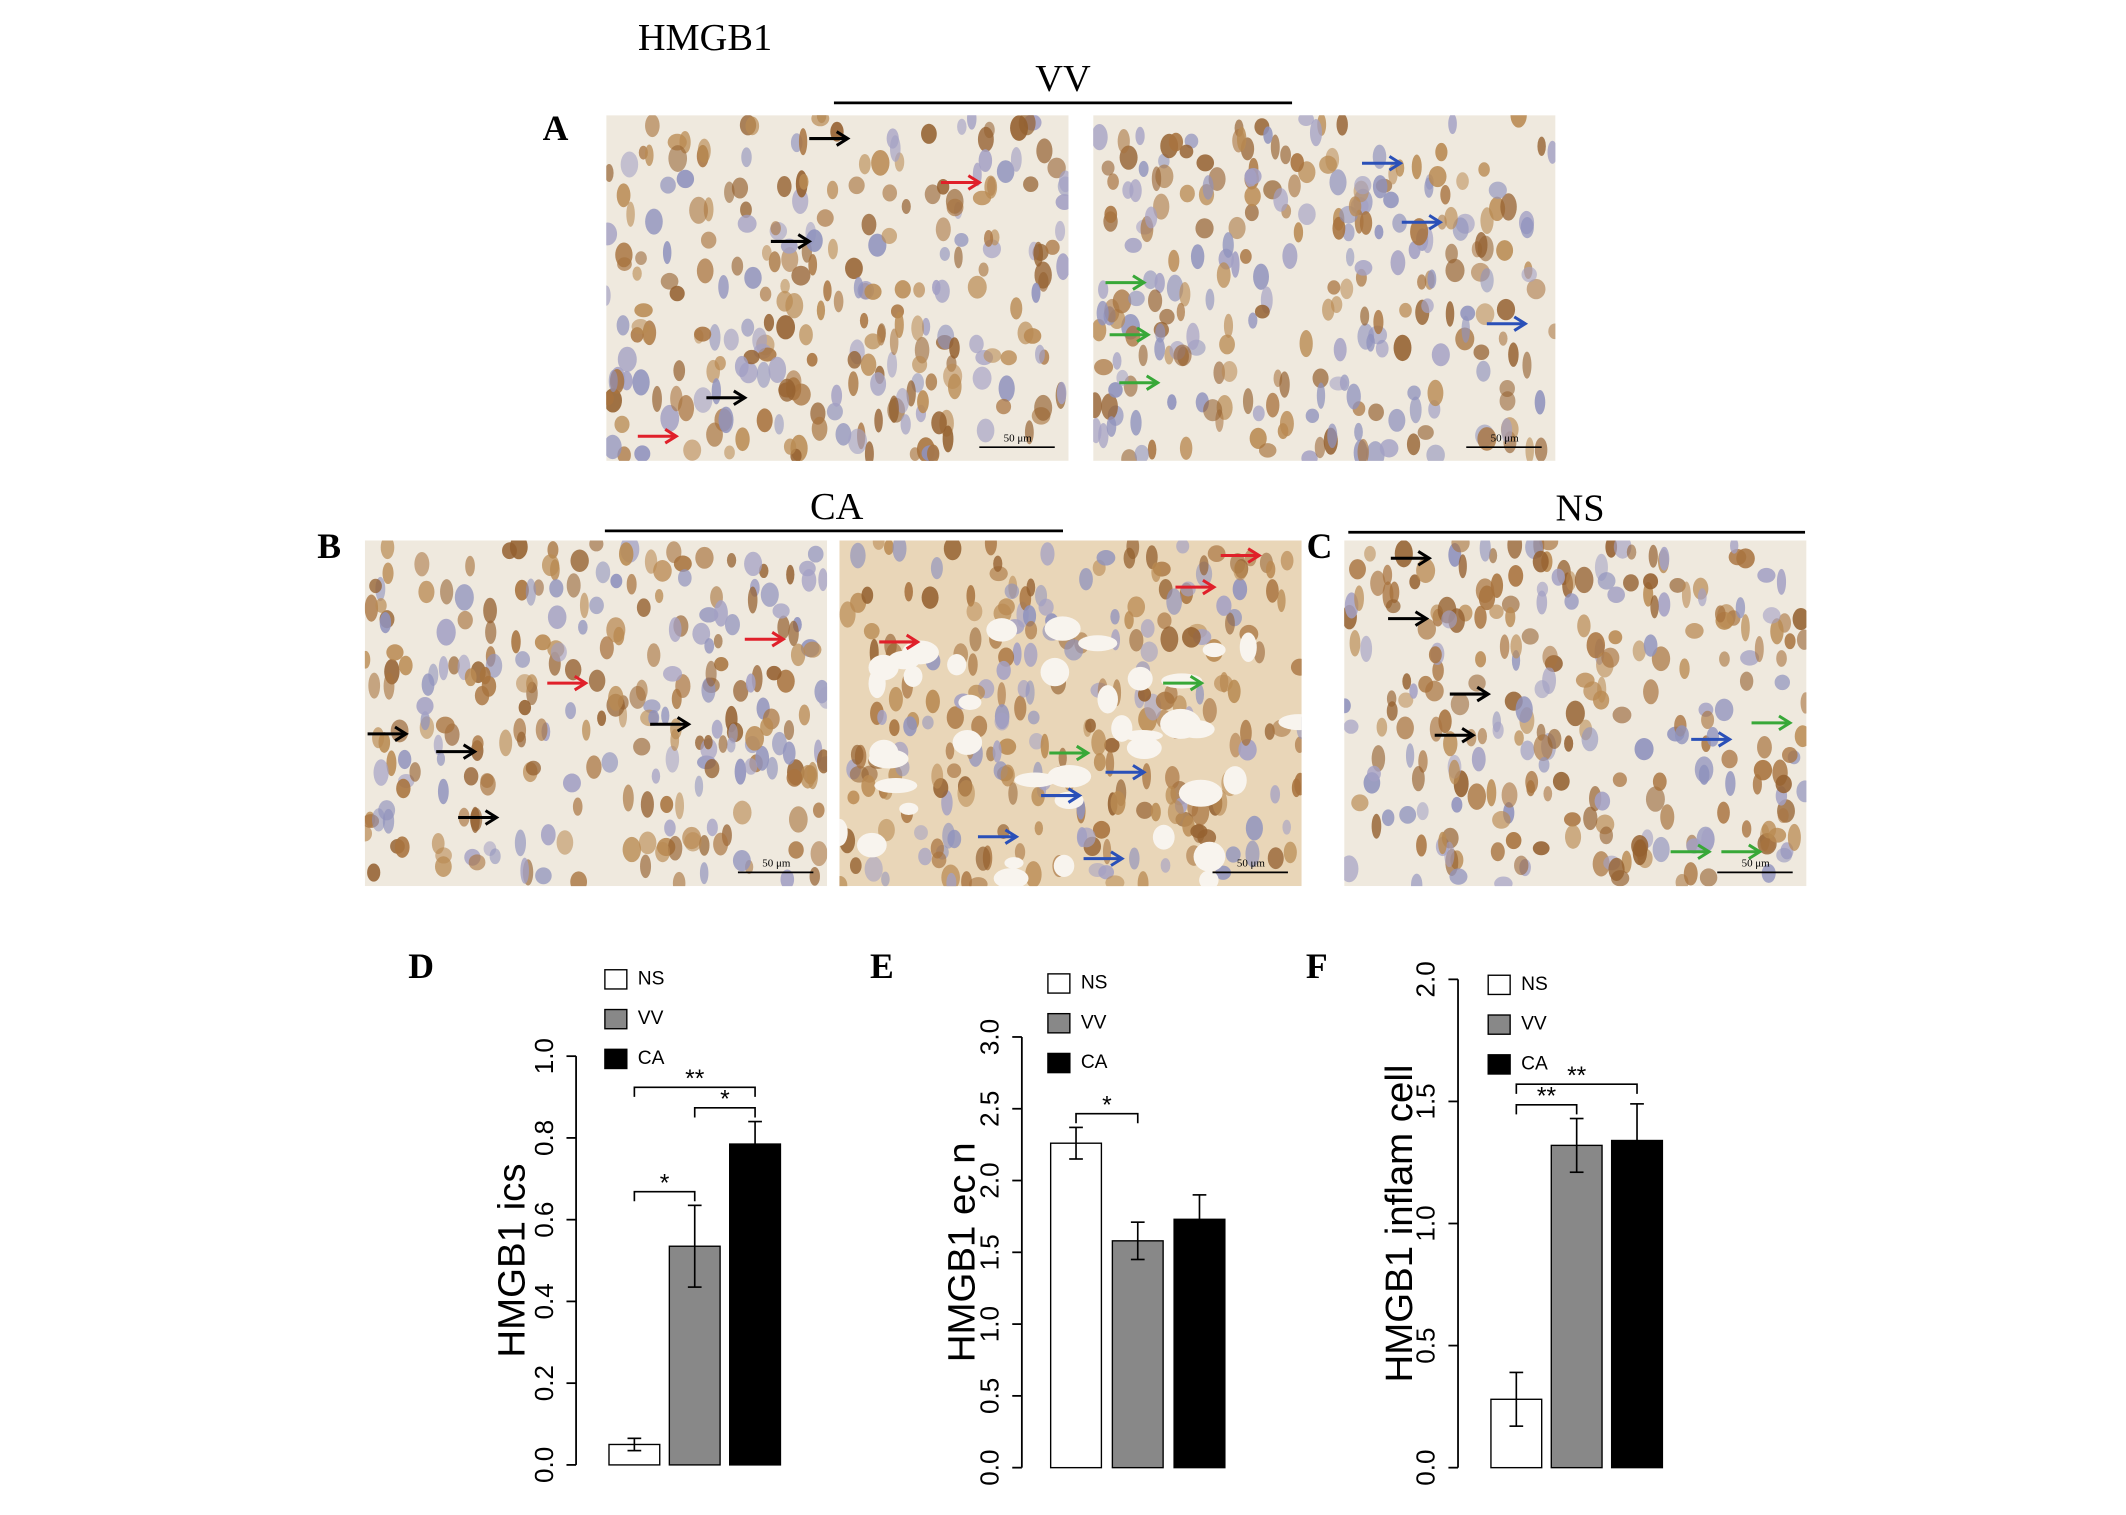 This screenshot has height=1515, width=2126. I want to click on legend-label: VV, so click(1534, 1024).